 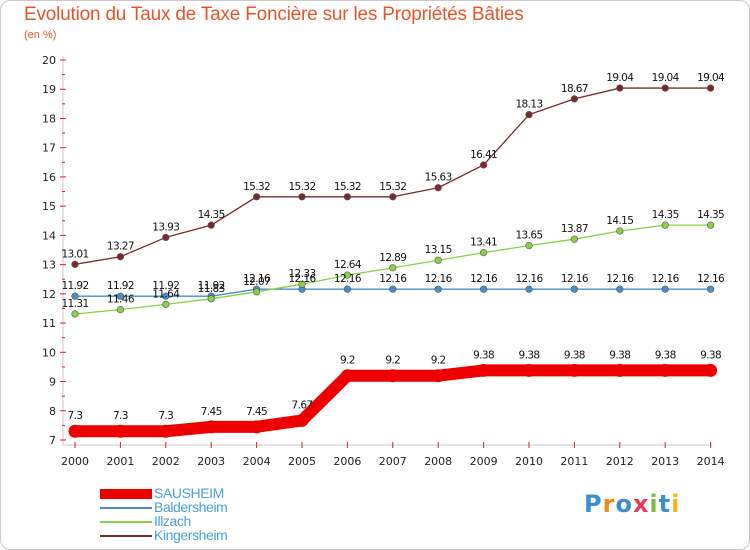 What do you see at coordinates (665, 215) in the screenshot?
I see `data-label-illzach: 14.35` at bounding box center [665, 215].